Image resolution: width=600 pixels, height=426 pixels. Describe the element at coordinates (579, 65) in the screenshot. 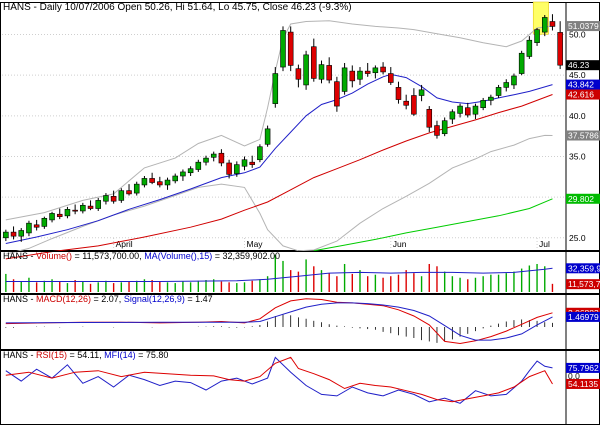

I see `price-value-label: 46.23` at that location.